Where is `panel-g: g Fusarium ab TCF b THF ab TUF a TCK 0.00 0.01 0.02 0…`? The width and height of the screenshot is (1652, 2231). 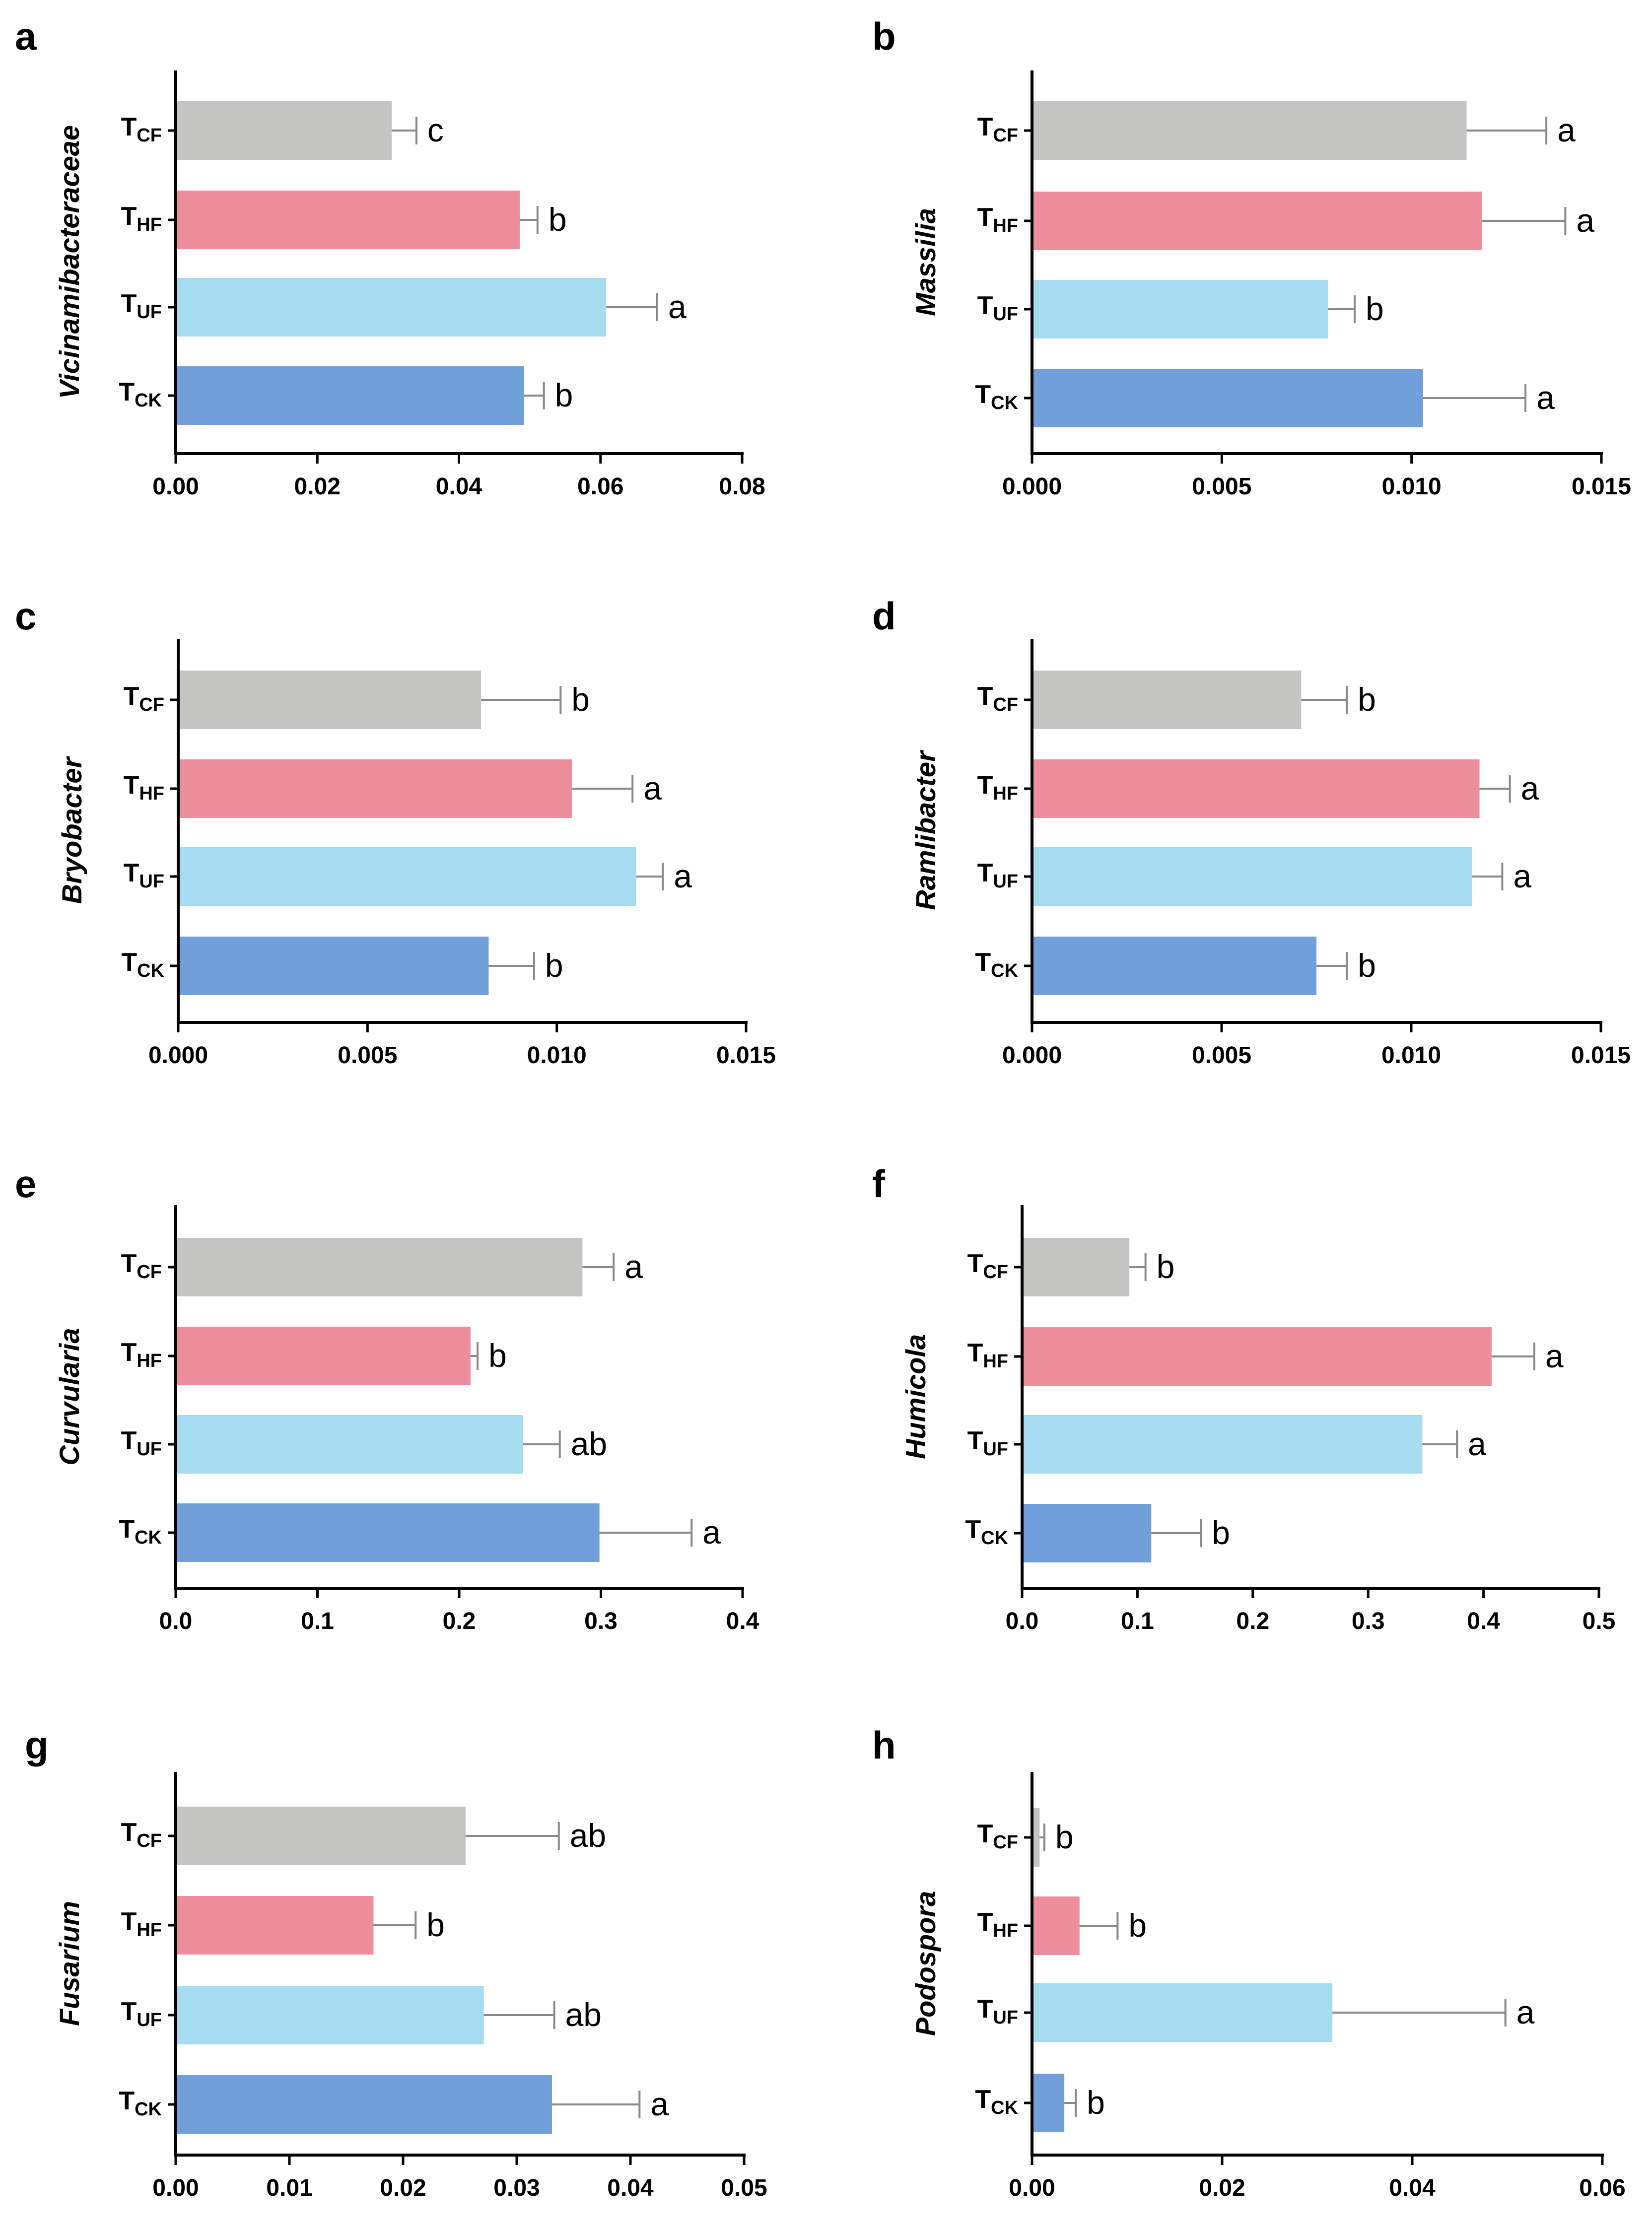
panel-g: g Fusarium ab TCF b THF ab TUF a TCK 0.00 0.01 0.02 0… is located at coordinates (396, 1962).